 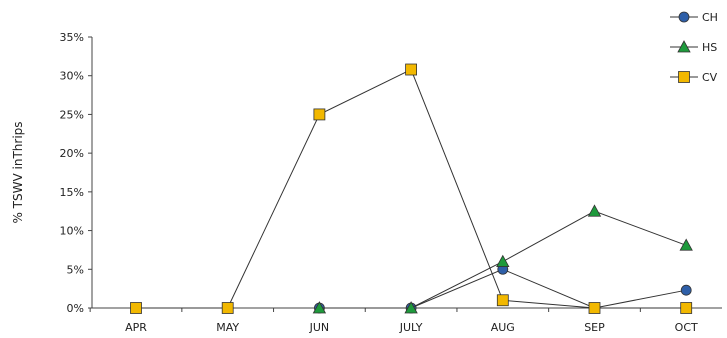 I want to click on y-tick-label: 15%, so click(x=72, y=192).